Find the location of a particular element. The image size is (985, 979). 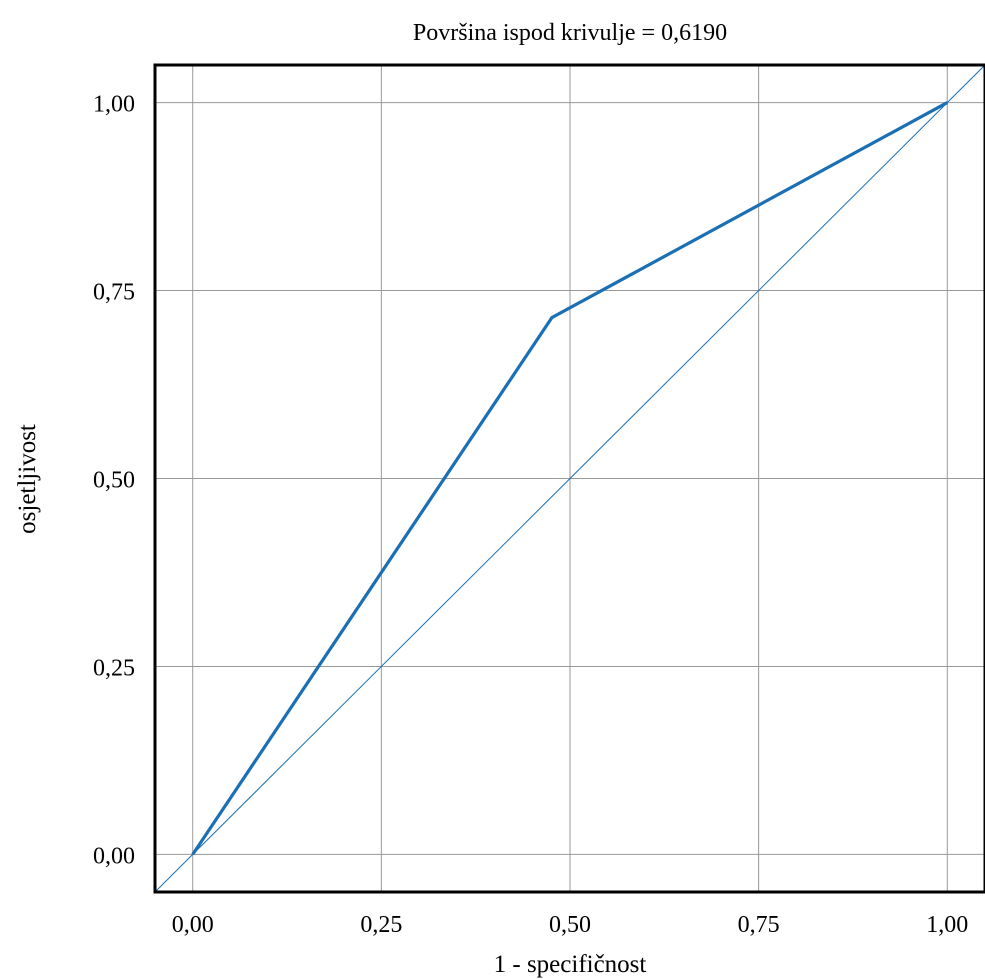

y-tick-labels: 0,00 0,25 0,50 0,75 1,00 is located at coordinates (114, 481).